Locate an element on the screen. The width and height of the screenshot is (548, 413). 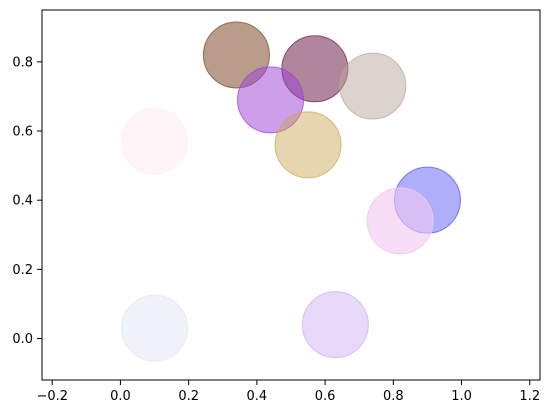
y-tick-label: 0.2 is located at coordinates (22, 270).